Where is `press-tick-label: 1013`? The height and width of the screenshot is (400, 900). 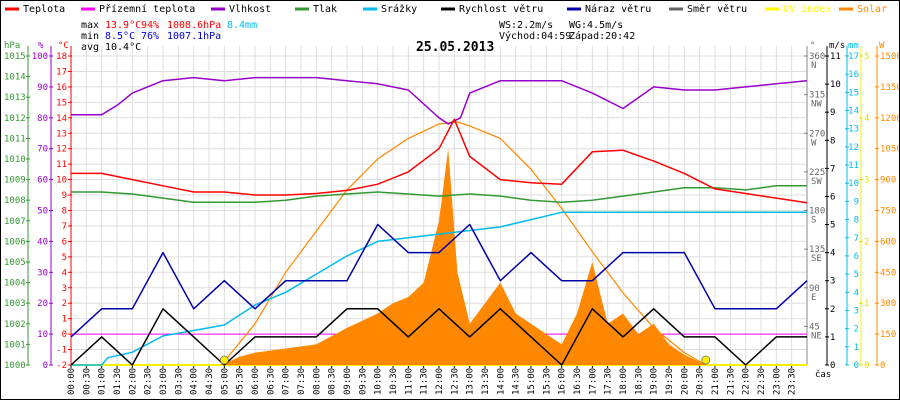 press-tick-label: 1013 is located at coordinates (15, 98).